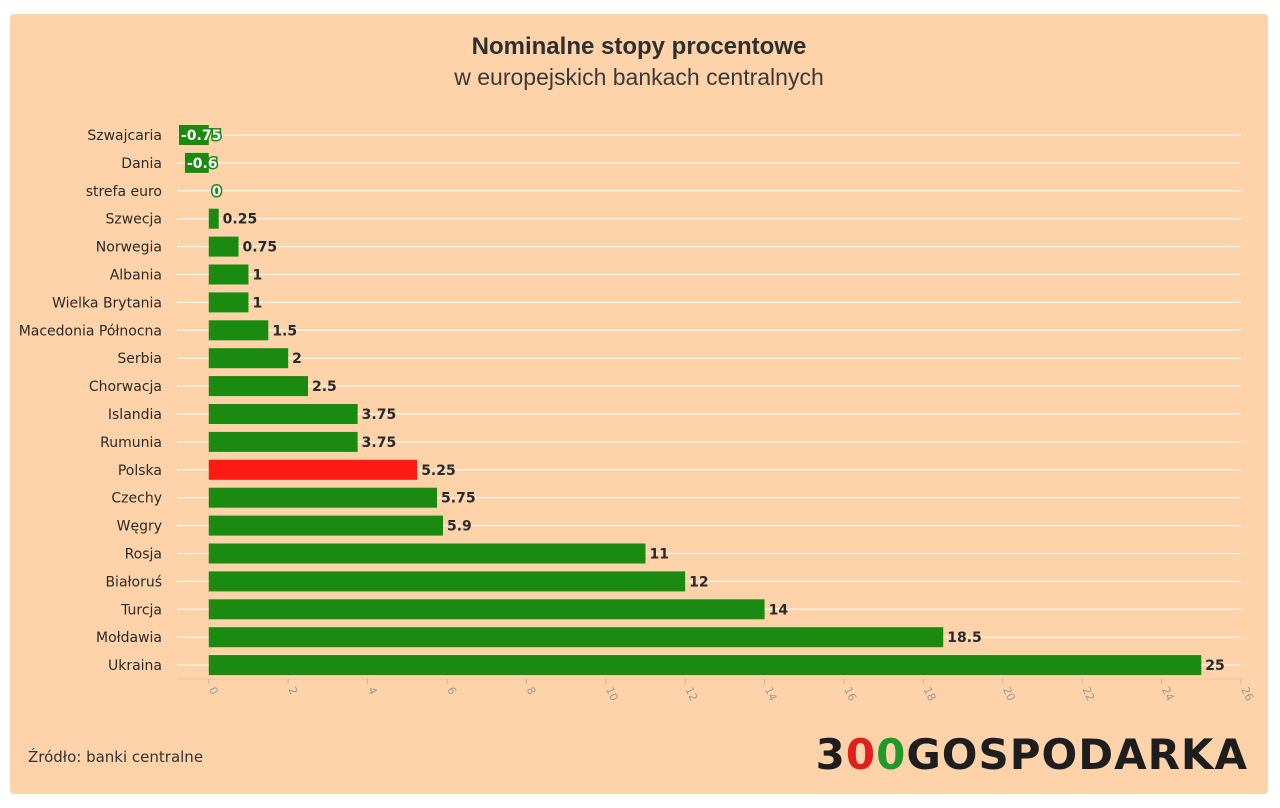  I want to click on value-label: 2.5, so click(324, 387).